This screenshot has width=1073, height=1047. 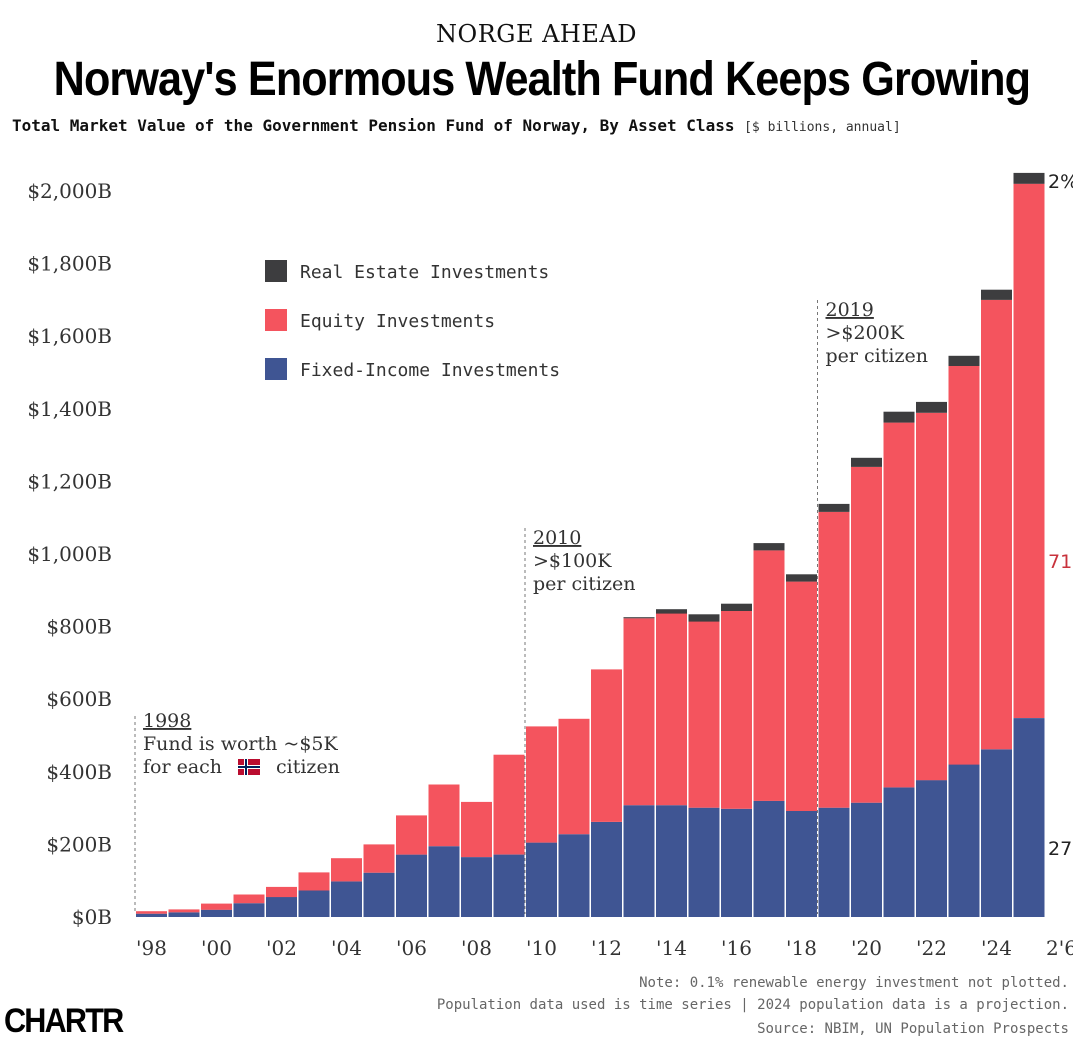 I want to click on annotation-text: for each, so click(x=182, y=767).